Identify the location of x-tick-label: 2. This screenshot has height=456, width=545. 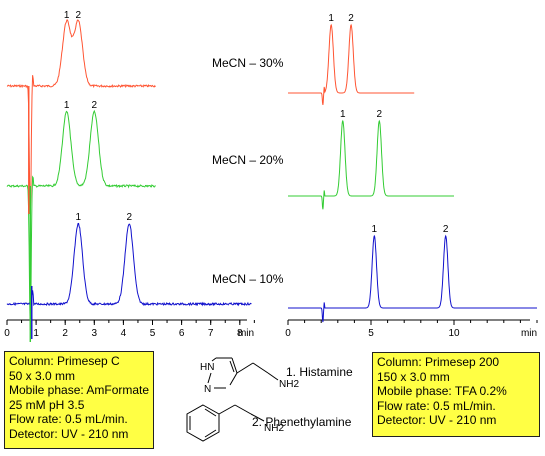
(65, 333).